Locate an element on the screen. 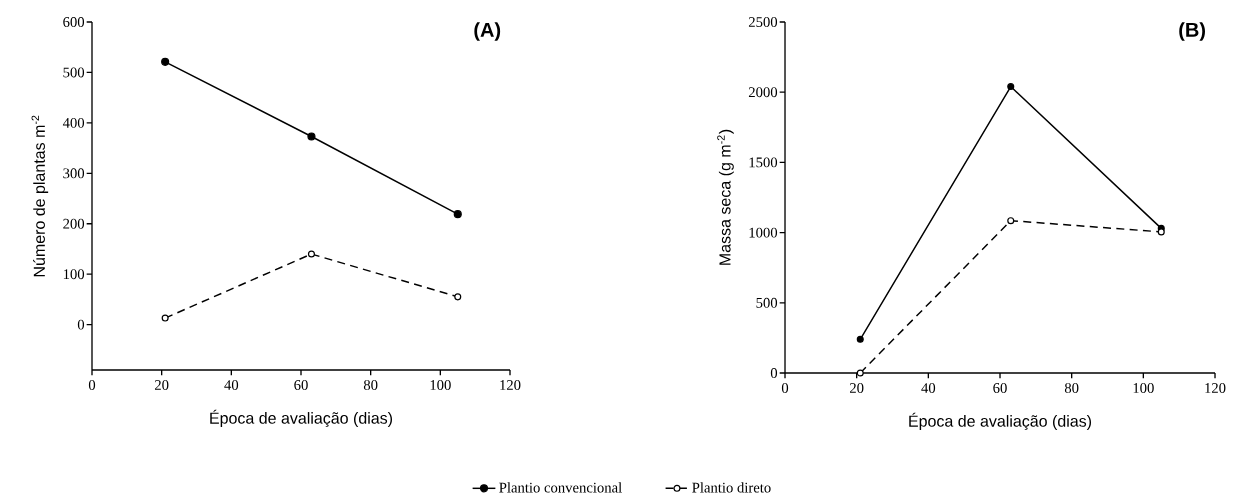 The image size is (1246, 500). chart-title: (A) is located at coordinates (487, 31).